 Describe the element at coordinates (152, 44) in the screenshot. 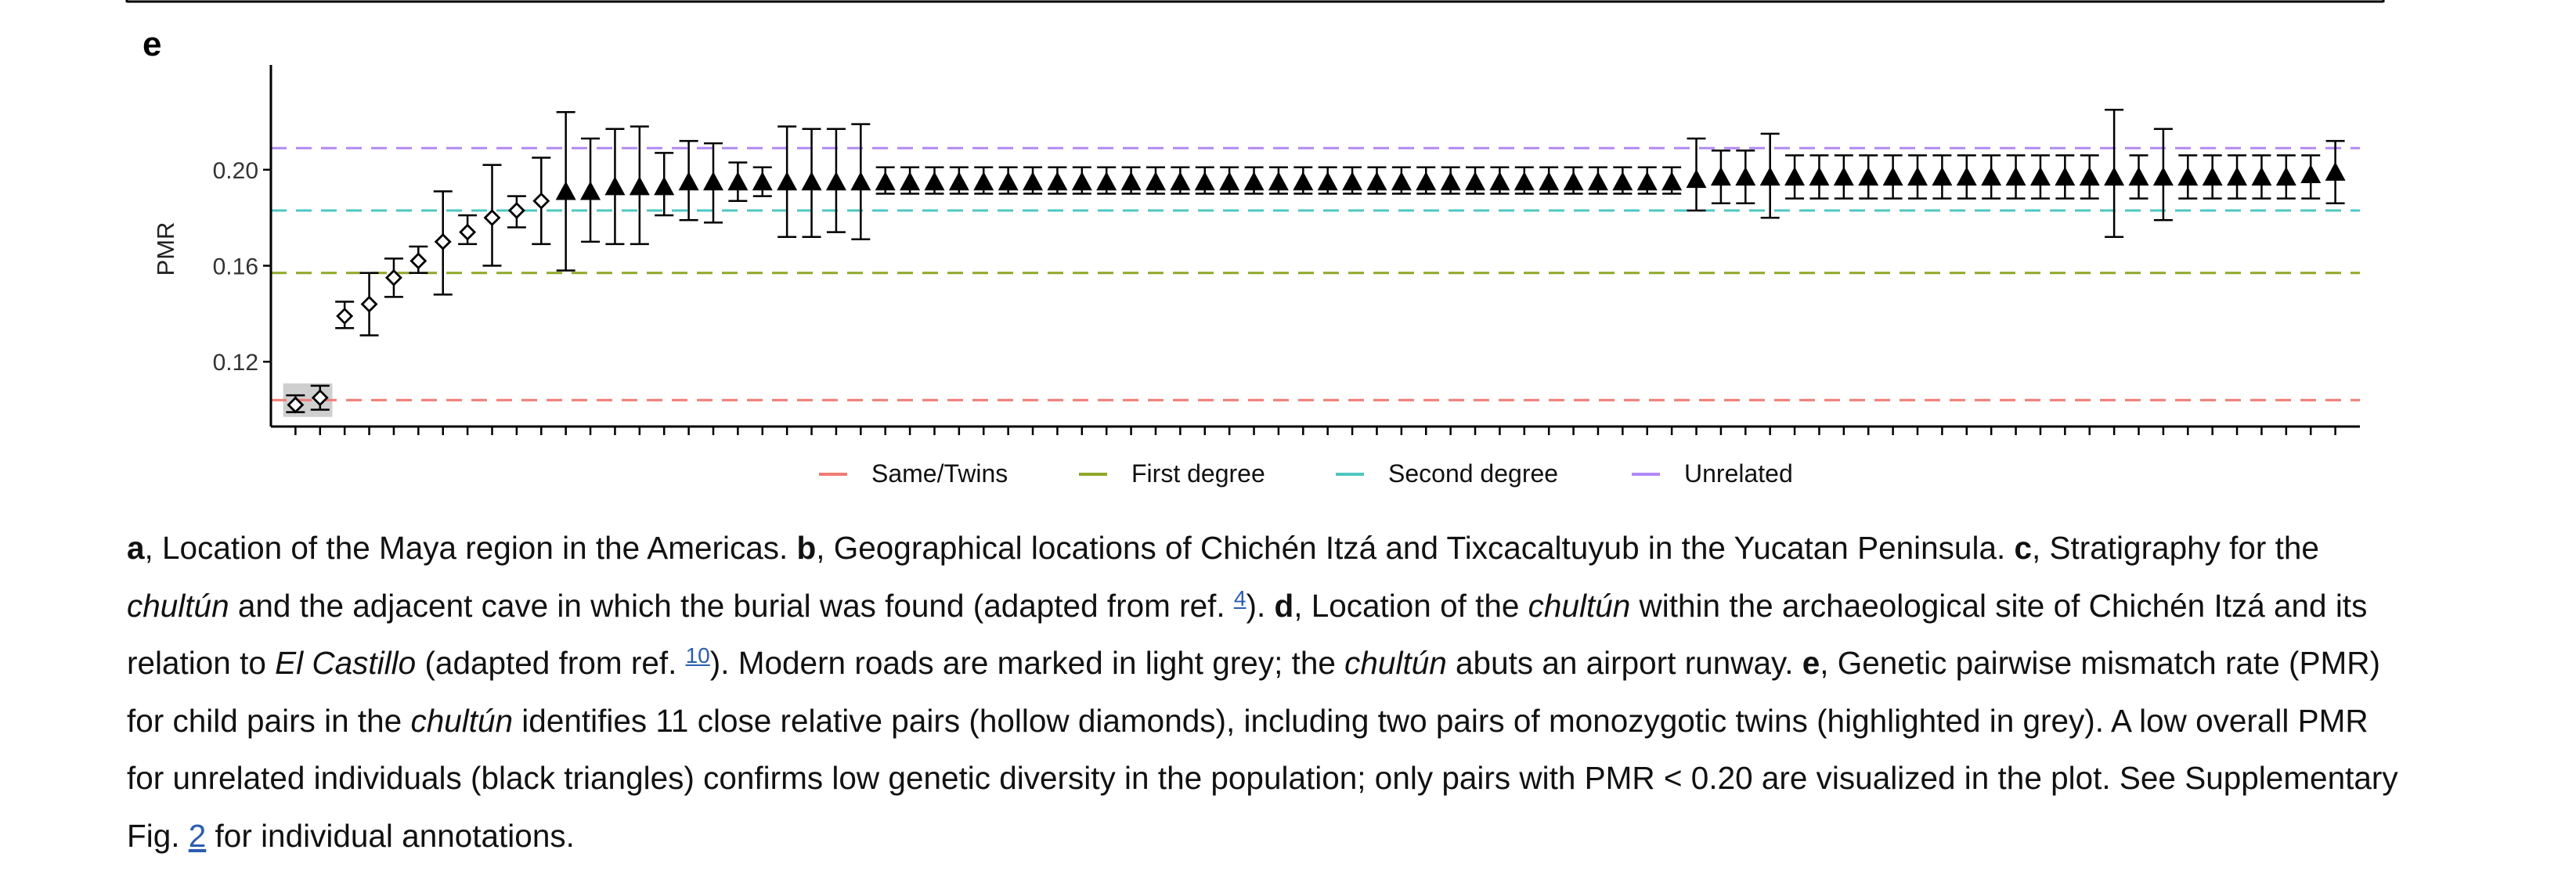

I see `panel-label: e` at that location.